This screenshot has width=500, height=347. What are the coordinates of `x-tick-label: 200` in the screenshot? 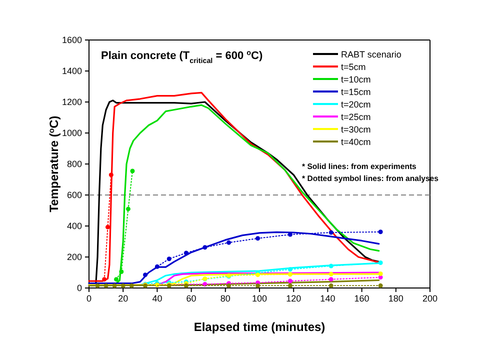 It's located at (430, 298).